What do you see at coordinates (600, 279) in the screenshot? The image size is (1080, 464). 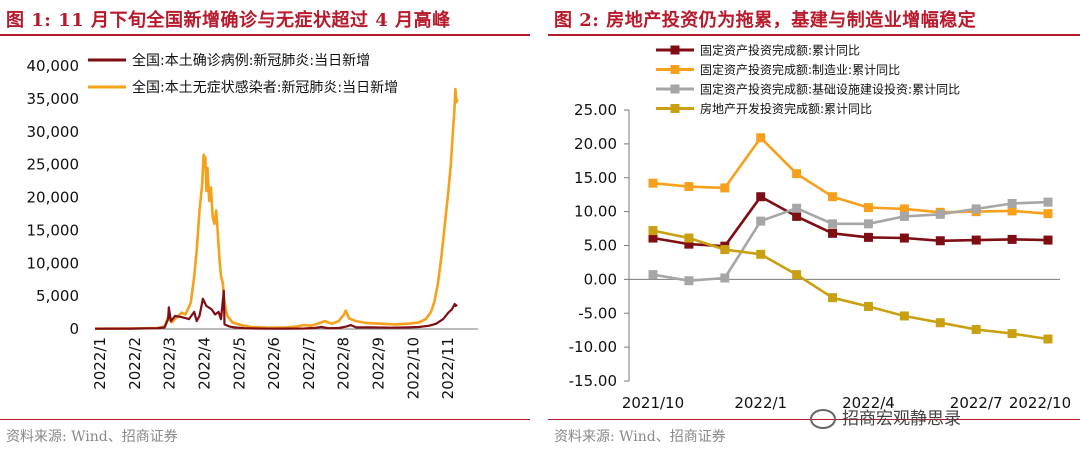 I see `y-tick-label: 0.00` at bounding box center [600, 279].